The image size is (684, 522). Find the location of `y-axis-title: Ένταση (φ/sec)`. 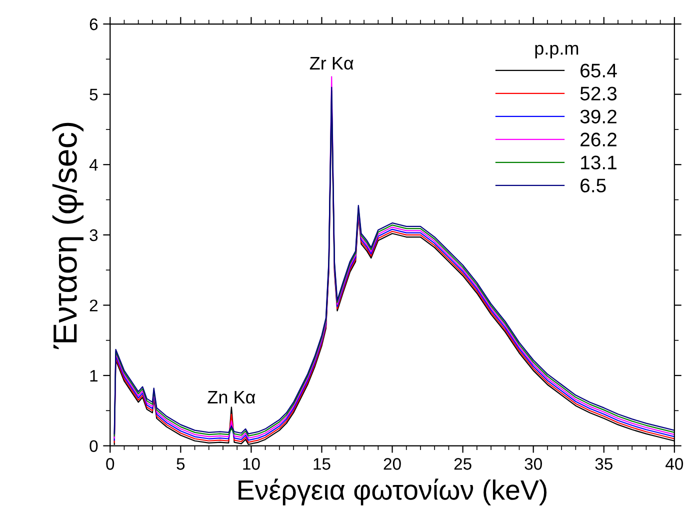

y-axis-title: Ένταση (φ/sec) is located at coordinates (68, 236).